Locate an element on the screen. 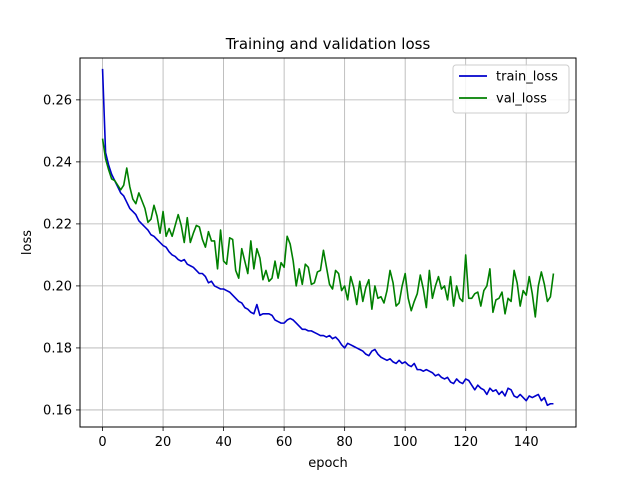 This screenshot has height=480, width=640. y-tick-label: 0.24 is located at coordinates (57, 162).